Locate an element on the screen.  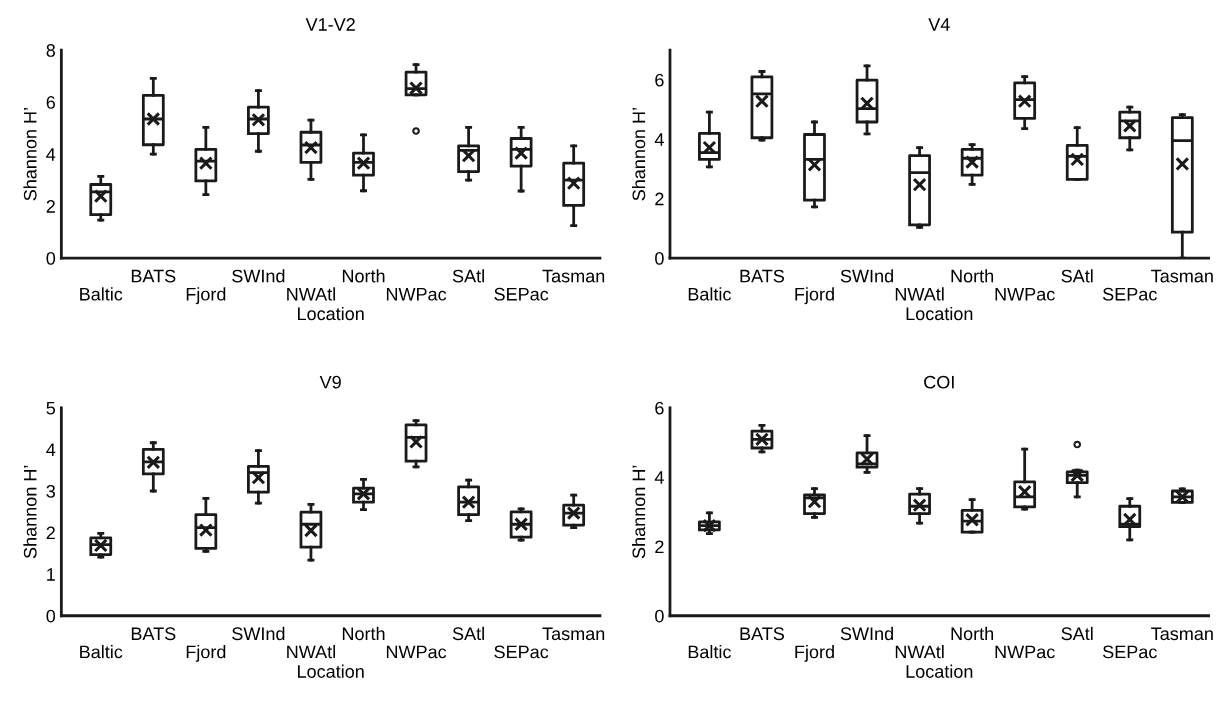
y-tick-label: 8 is located at coordinates (51, 50).